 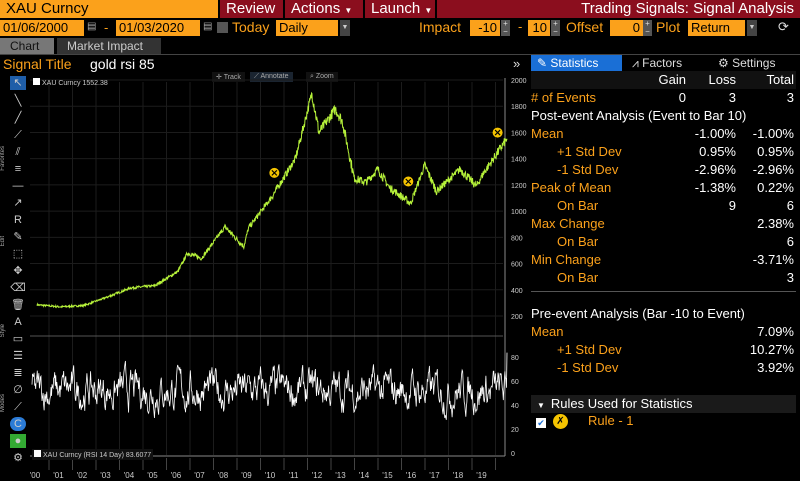 I want to click on zoom-button: ⌕ Zoom, so click(x=322, y=77).